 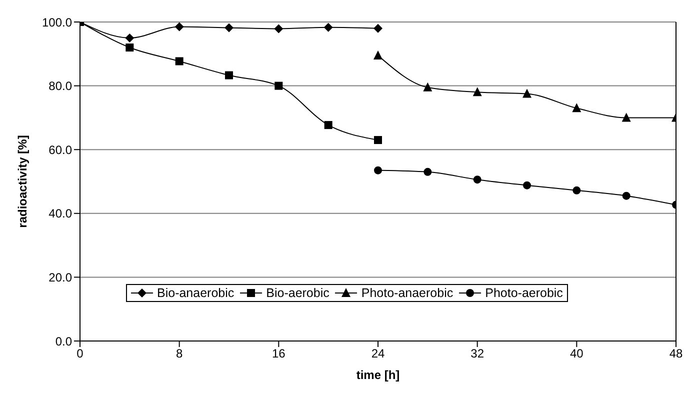 I want to click on x-tick-label: 32, so click(x=477, y=353).